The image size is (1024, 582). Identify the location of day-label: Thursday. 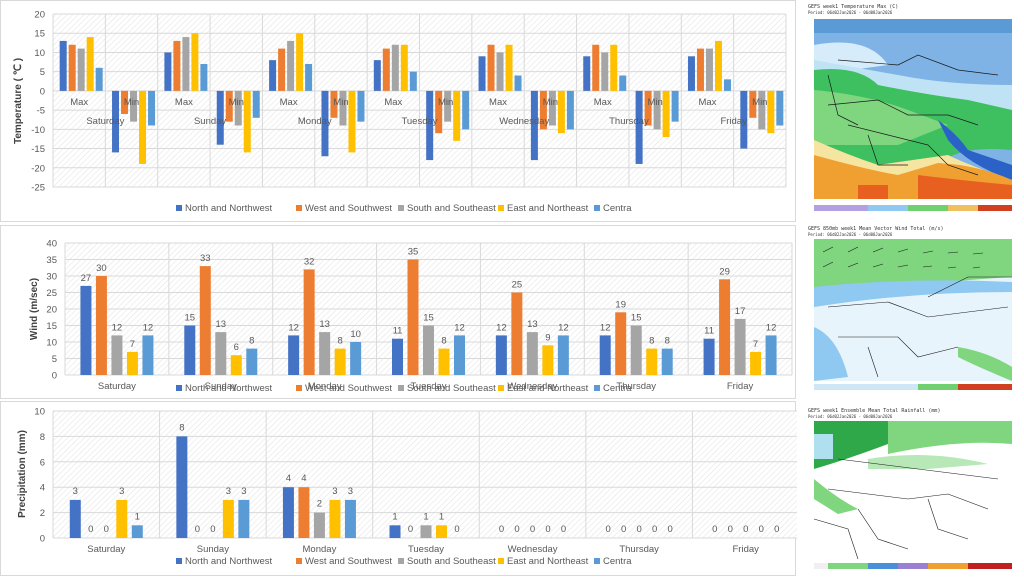
(629, 121).